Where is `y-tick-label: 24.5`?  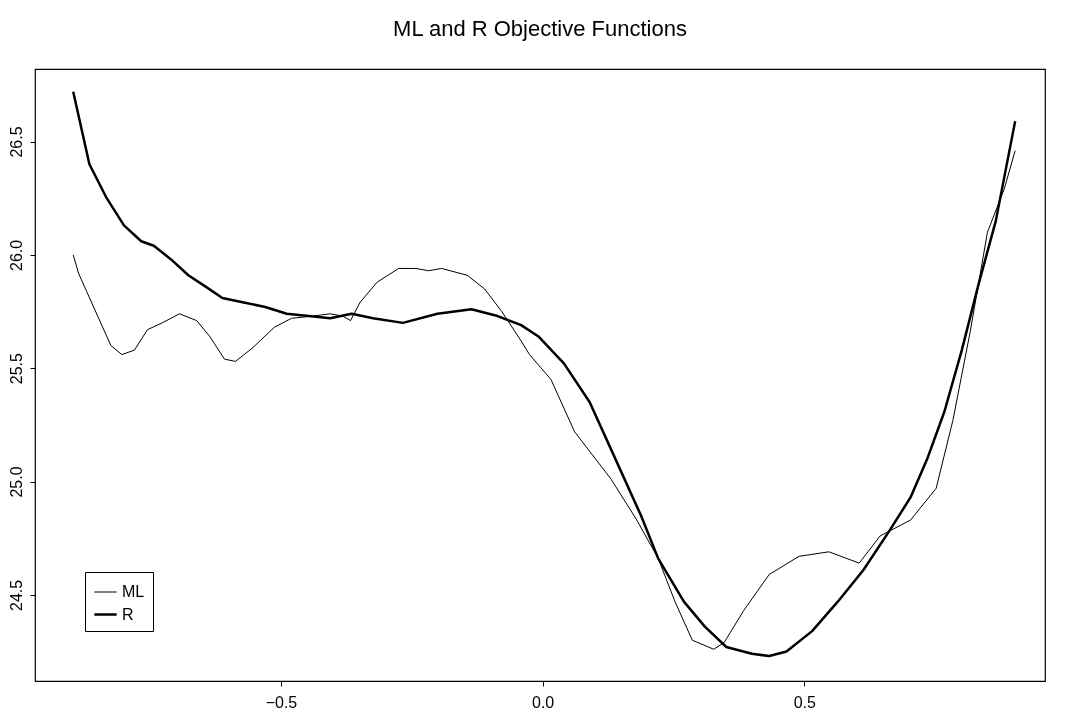
y-tick-label: 24.5 is located at coordinates (16, 595).